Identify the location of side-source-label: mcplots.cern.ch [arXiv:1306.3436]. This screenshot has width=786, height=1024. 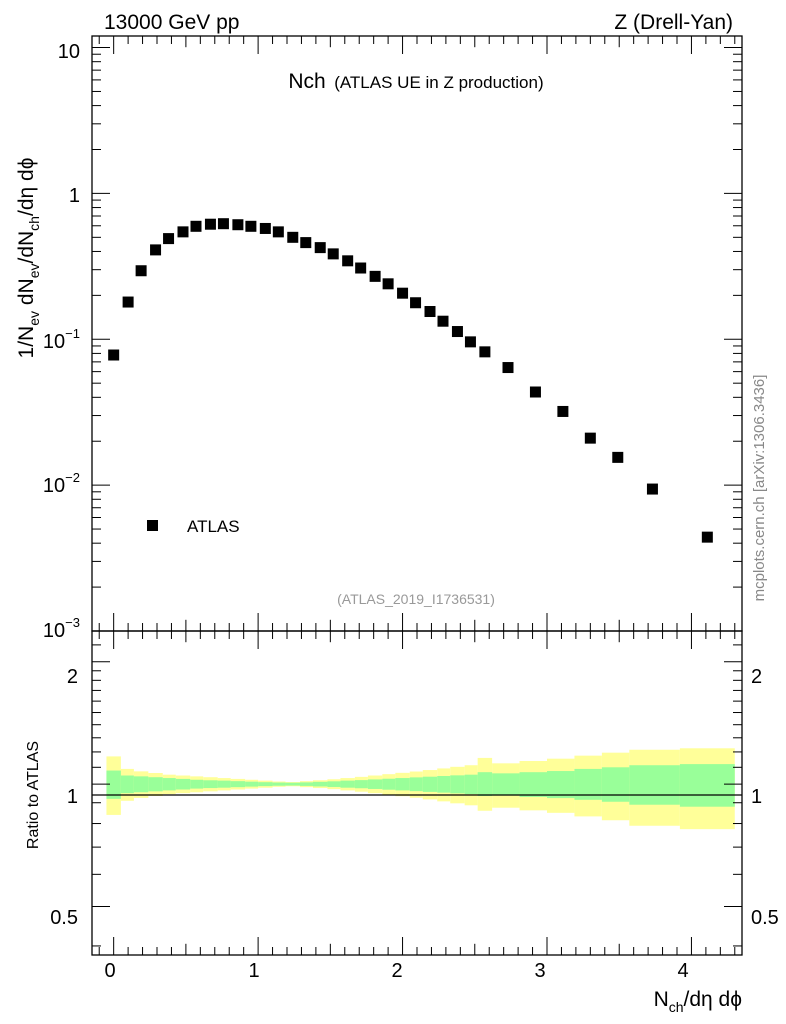
(759, 488).